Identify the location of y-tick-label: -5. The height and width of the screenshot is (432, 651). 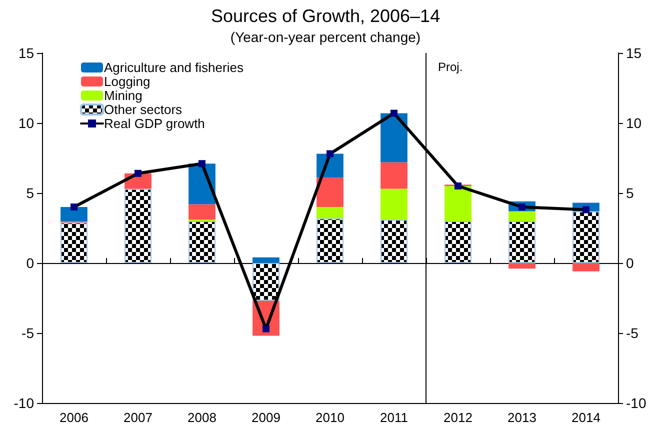
(28, 333).